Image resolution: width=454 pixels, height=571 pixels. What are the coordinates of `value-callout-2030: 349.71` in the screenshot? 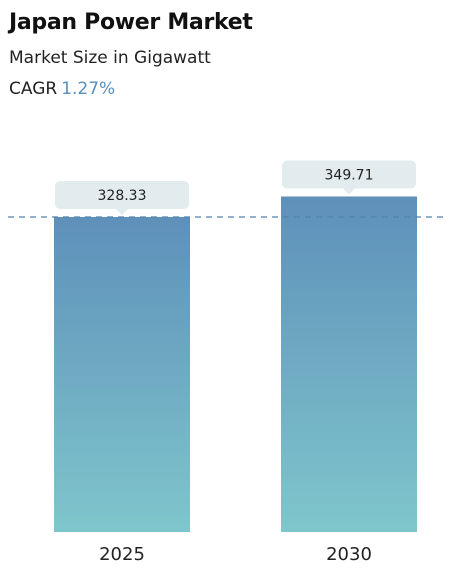 It's located at (349, 177).